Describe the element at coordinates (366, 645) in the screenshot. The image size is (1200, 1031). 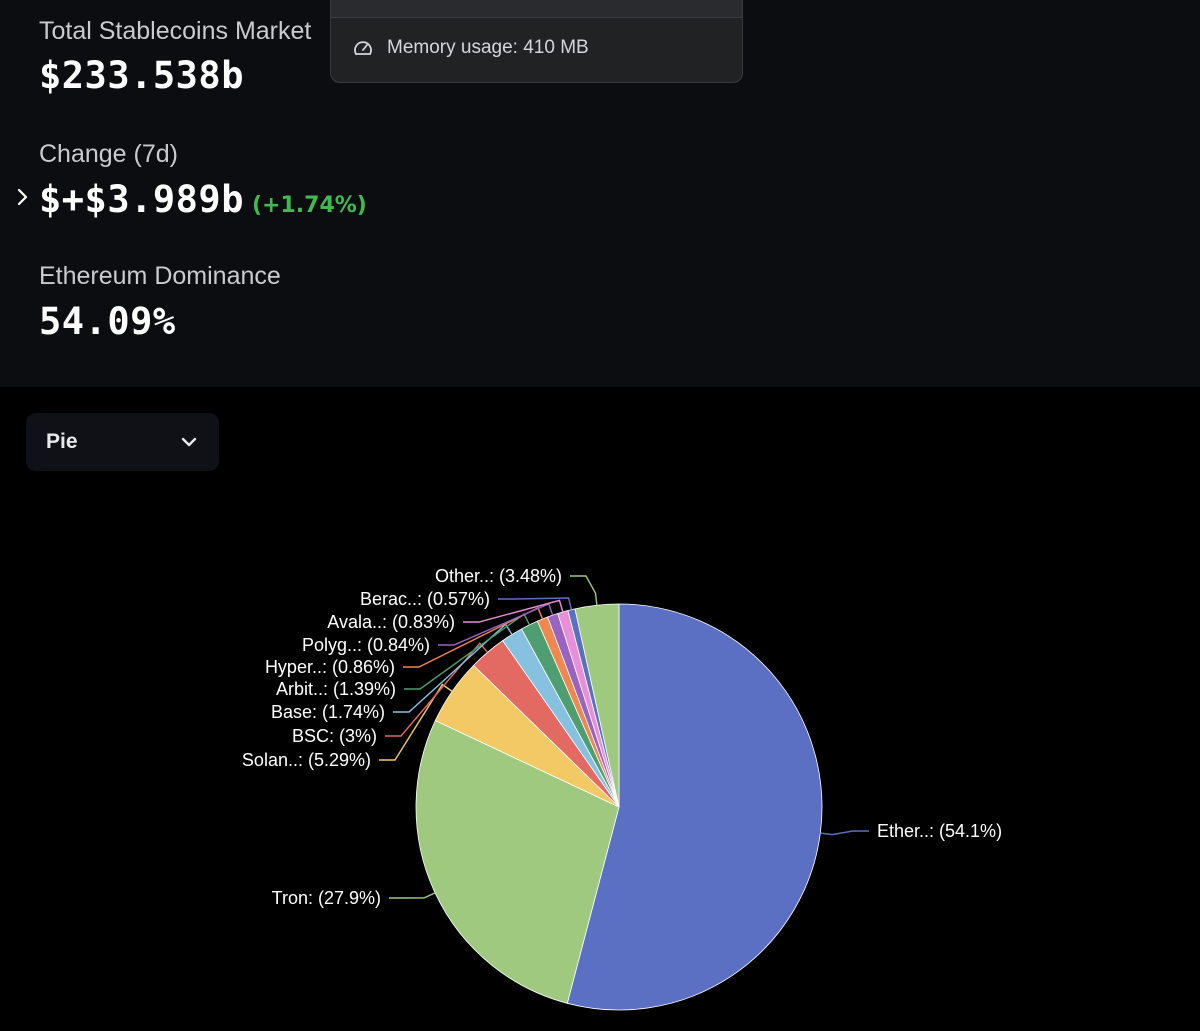
I see `pie-slice-label: Polyg..: (0.84%)` at that location.